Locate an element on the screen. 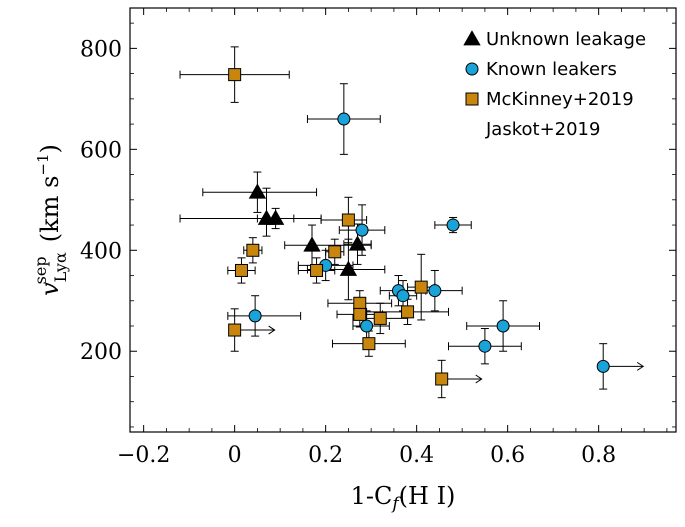 This screenshot has height=527, width=685. legend-marker-square is located at coordinates (472, 99).